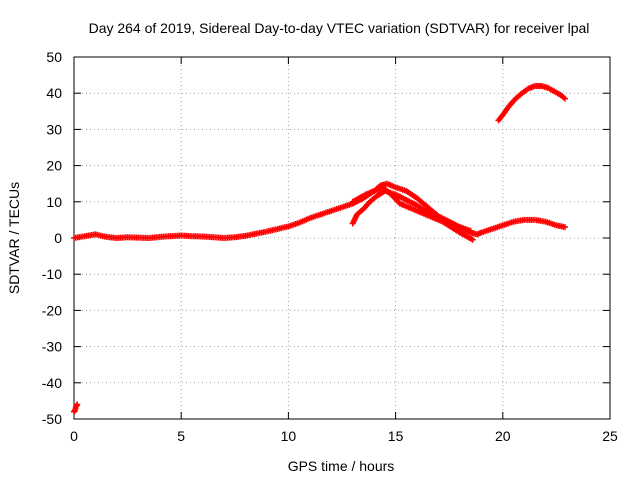  I want to click on y-tick-label: -40, so click(52, 383).